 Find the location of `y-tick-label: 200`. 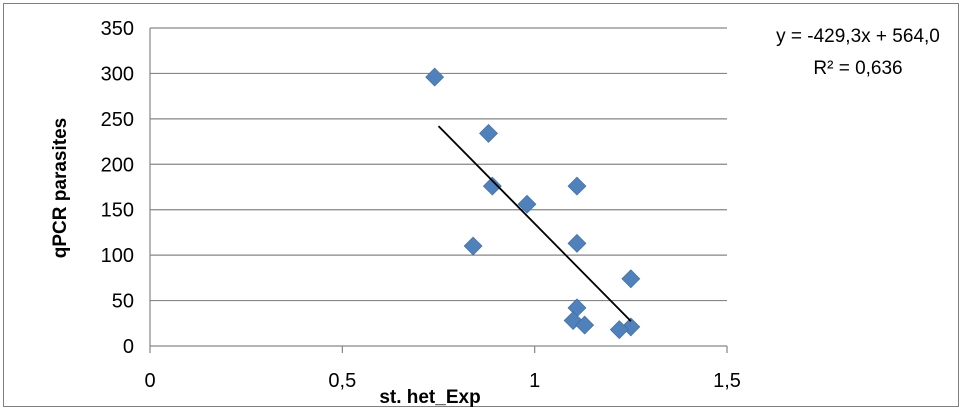

y-tick-label: 200 is located at coordinates (117, 165).